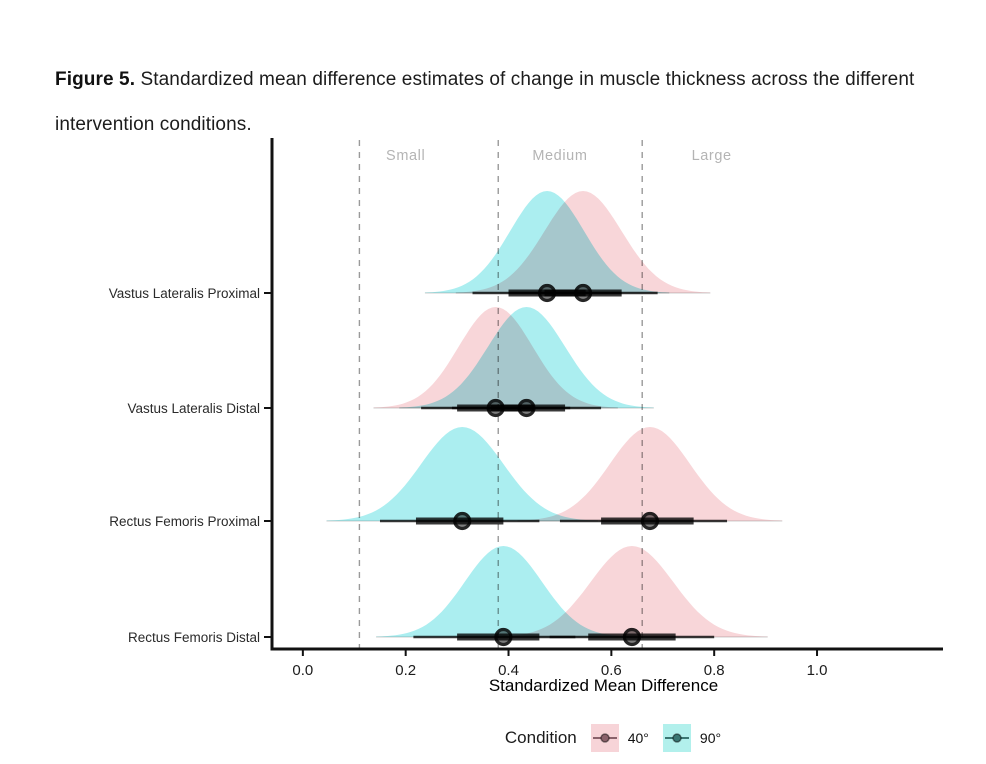  Describe the element at coordinates (650, 521) in the screenshot. I see `point-estimate-40-rectus-femoris-proximal` at that location.